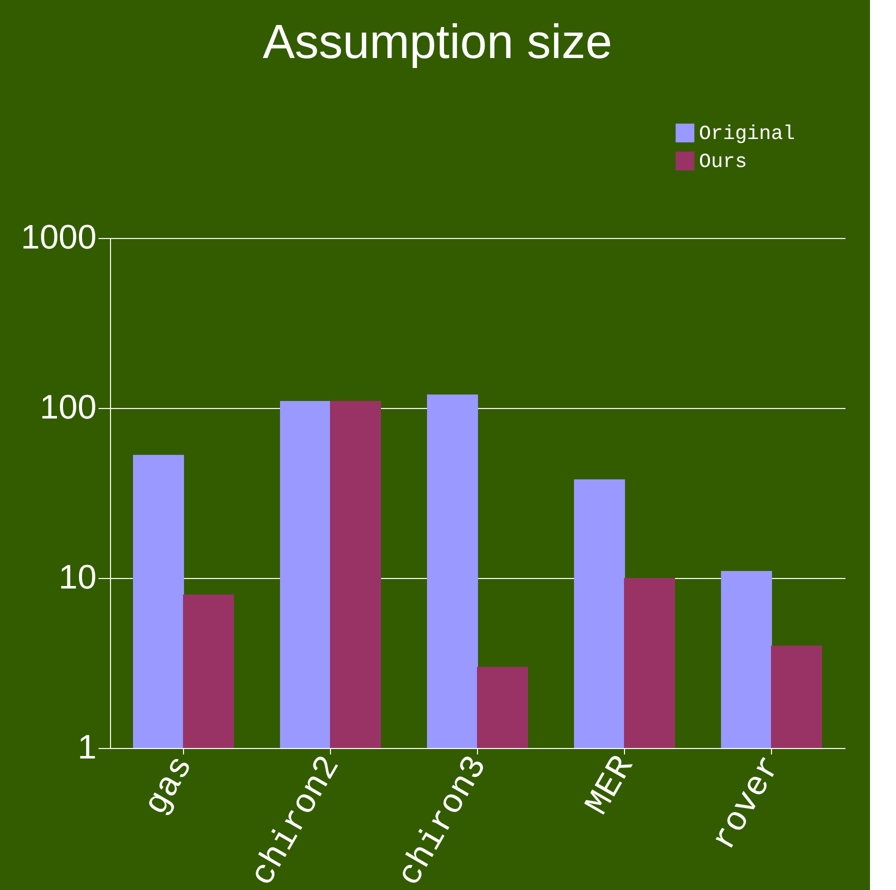  Describe the element at coordinates (170, 786) in the screenshot. I see `x-tick-label: gas` at that location.